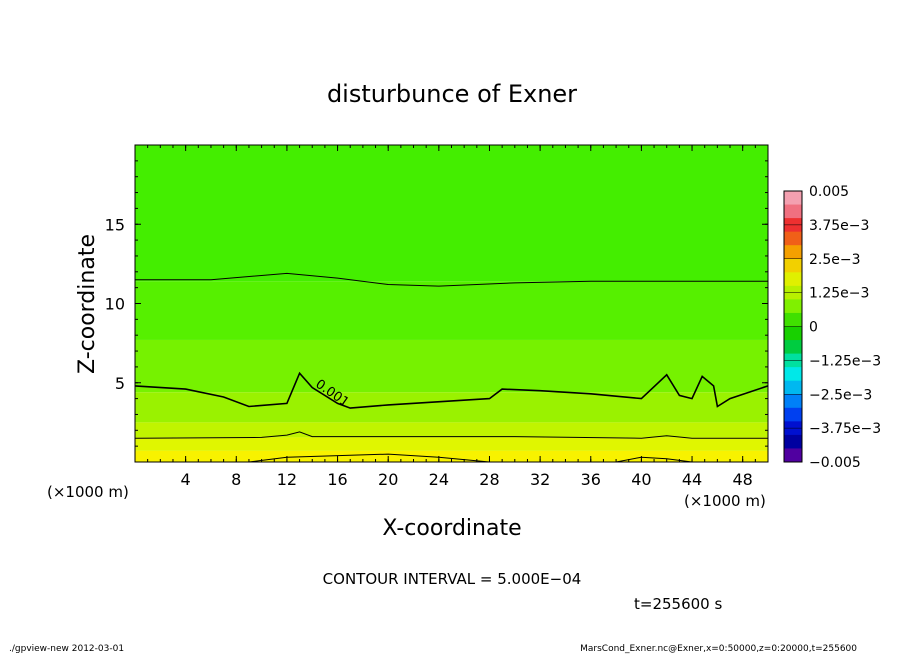  What do you see at coordinates (236, 479) in the screenshot?
I see `x-tick-label: 8` at bounding box center [236, 479].